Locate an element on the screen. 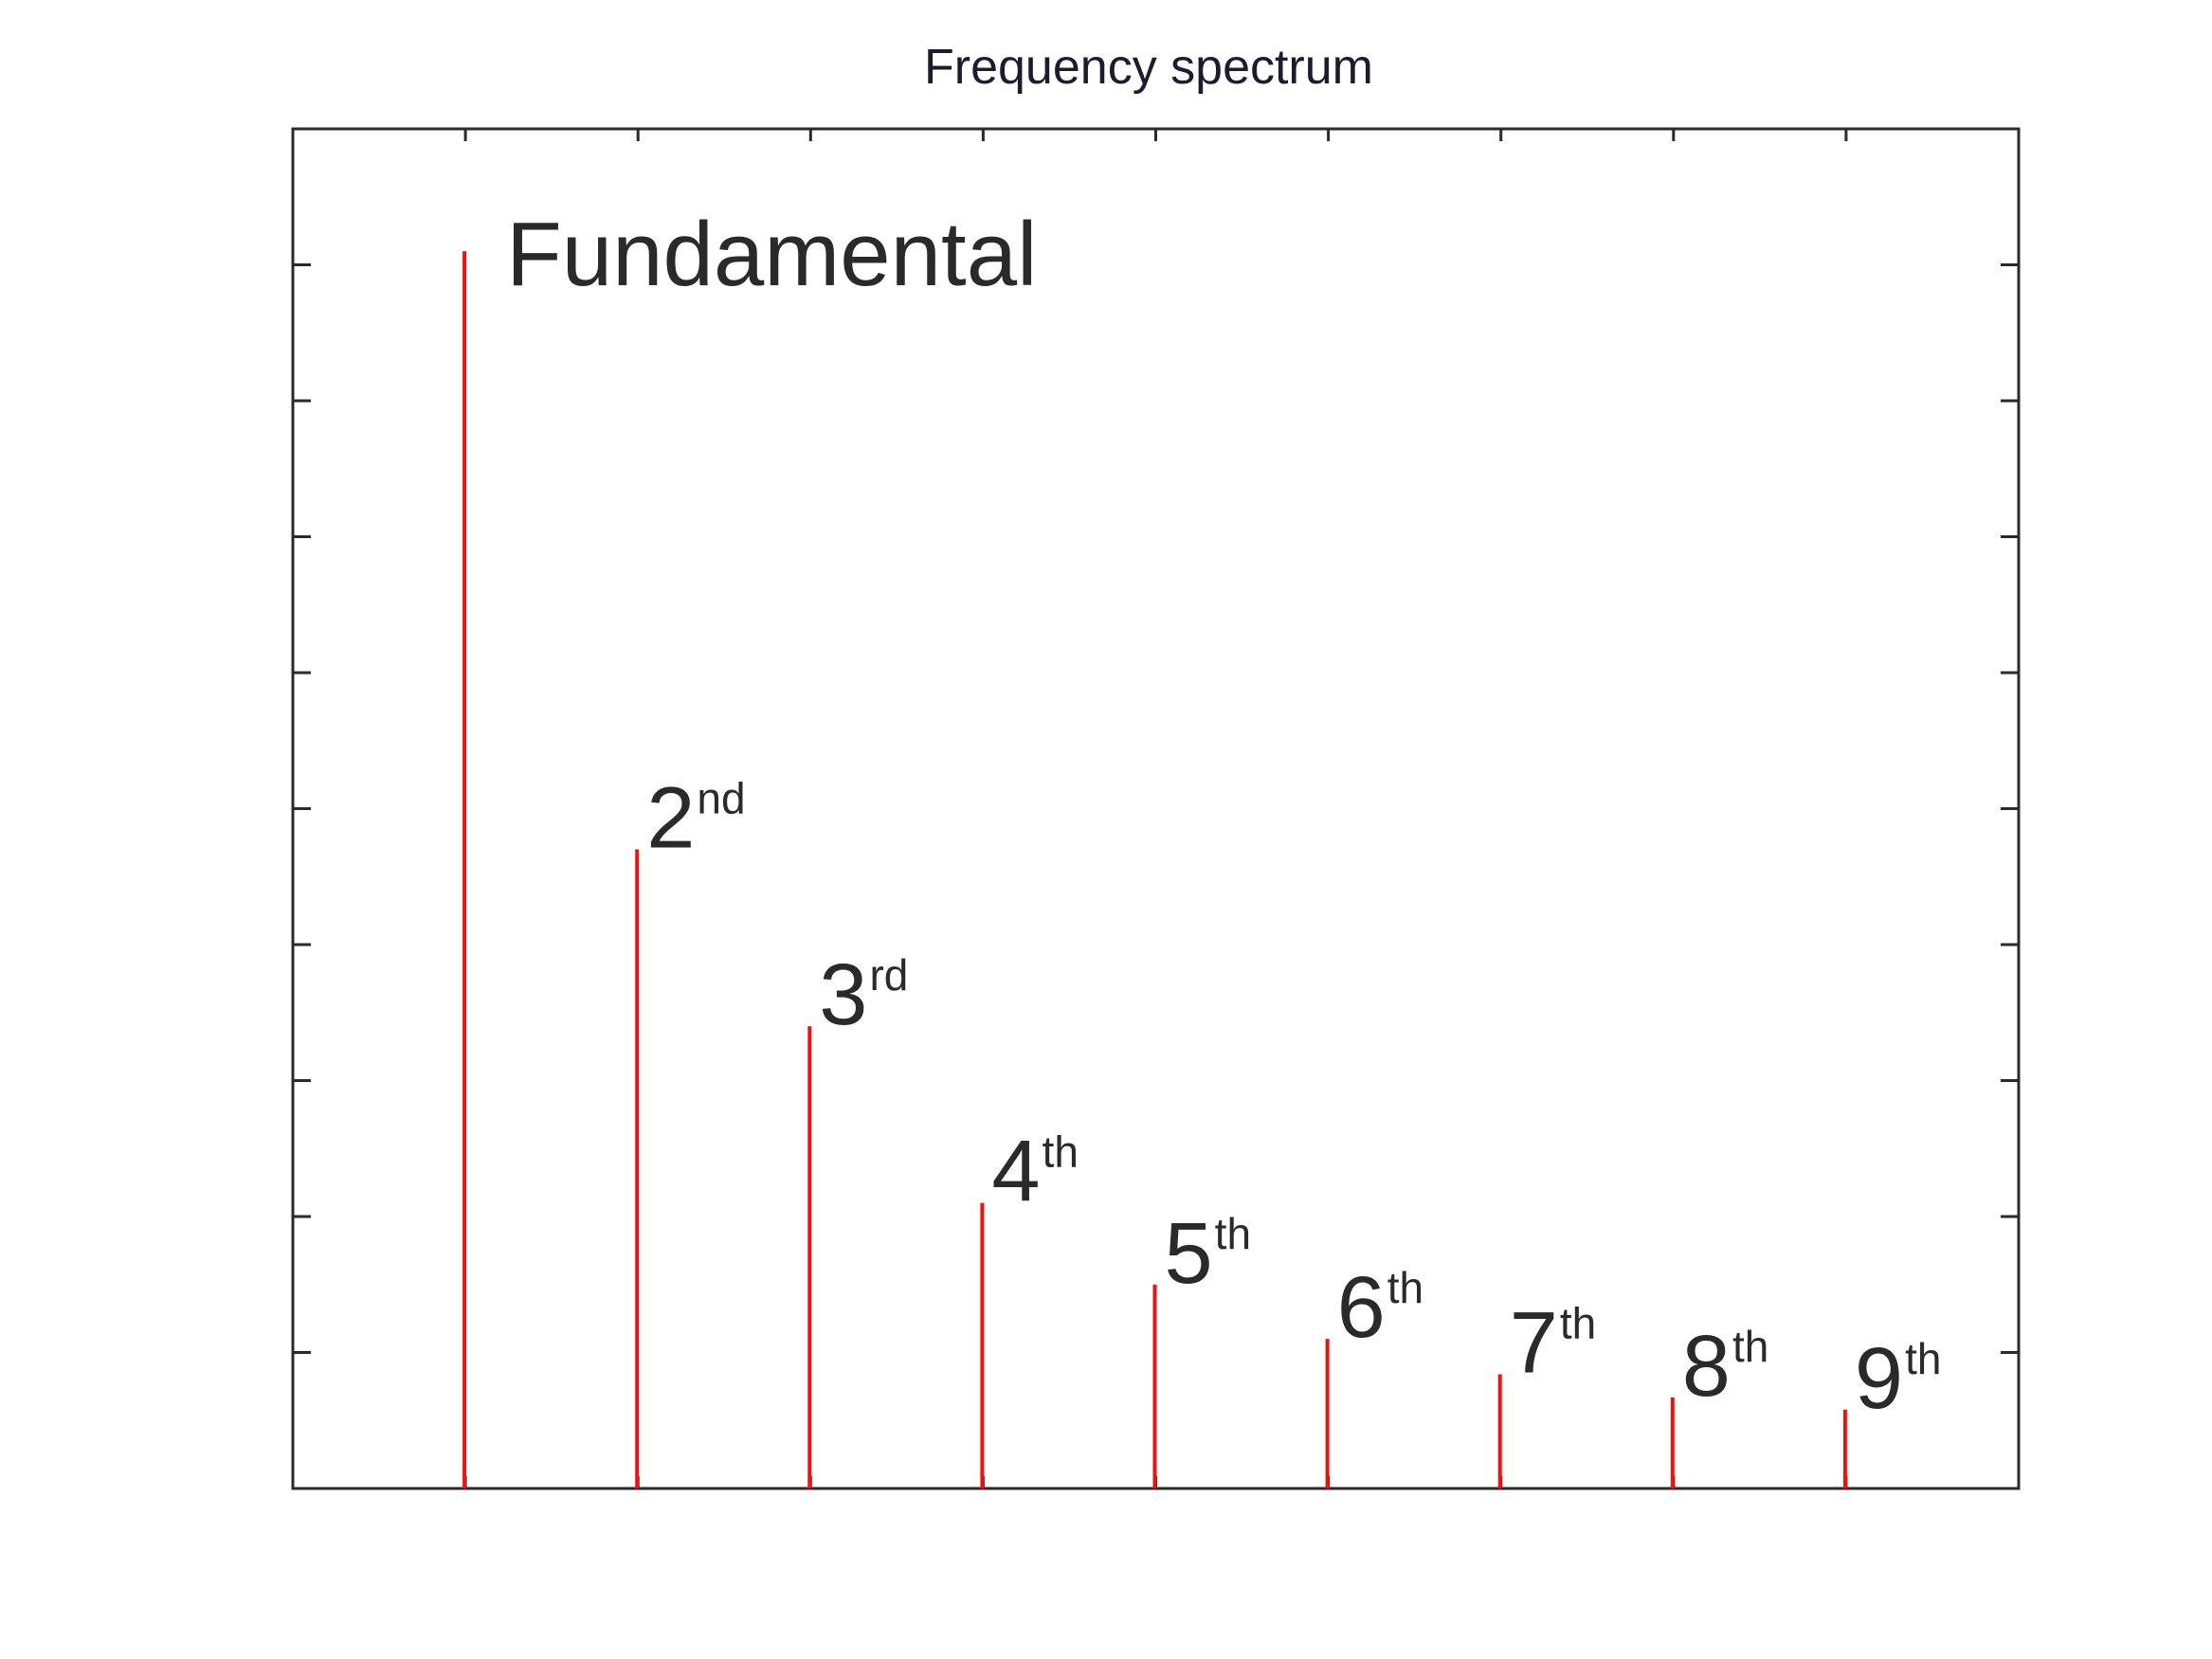 The image size is (2212, 1659). harmonic-label-number: 6 is located at coordinates (1361, 1307).